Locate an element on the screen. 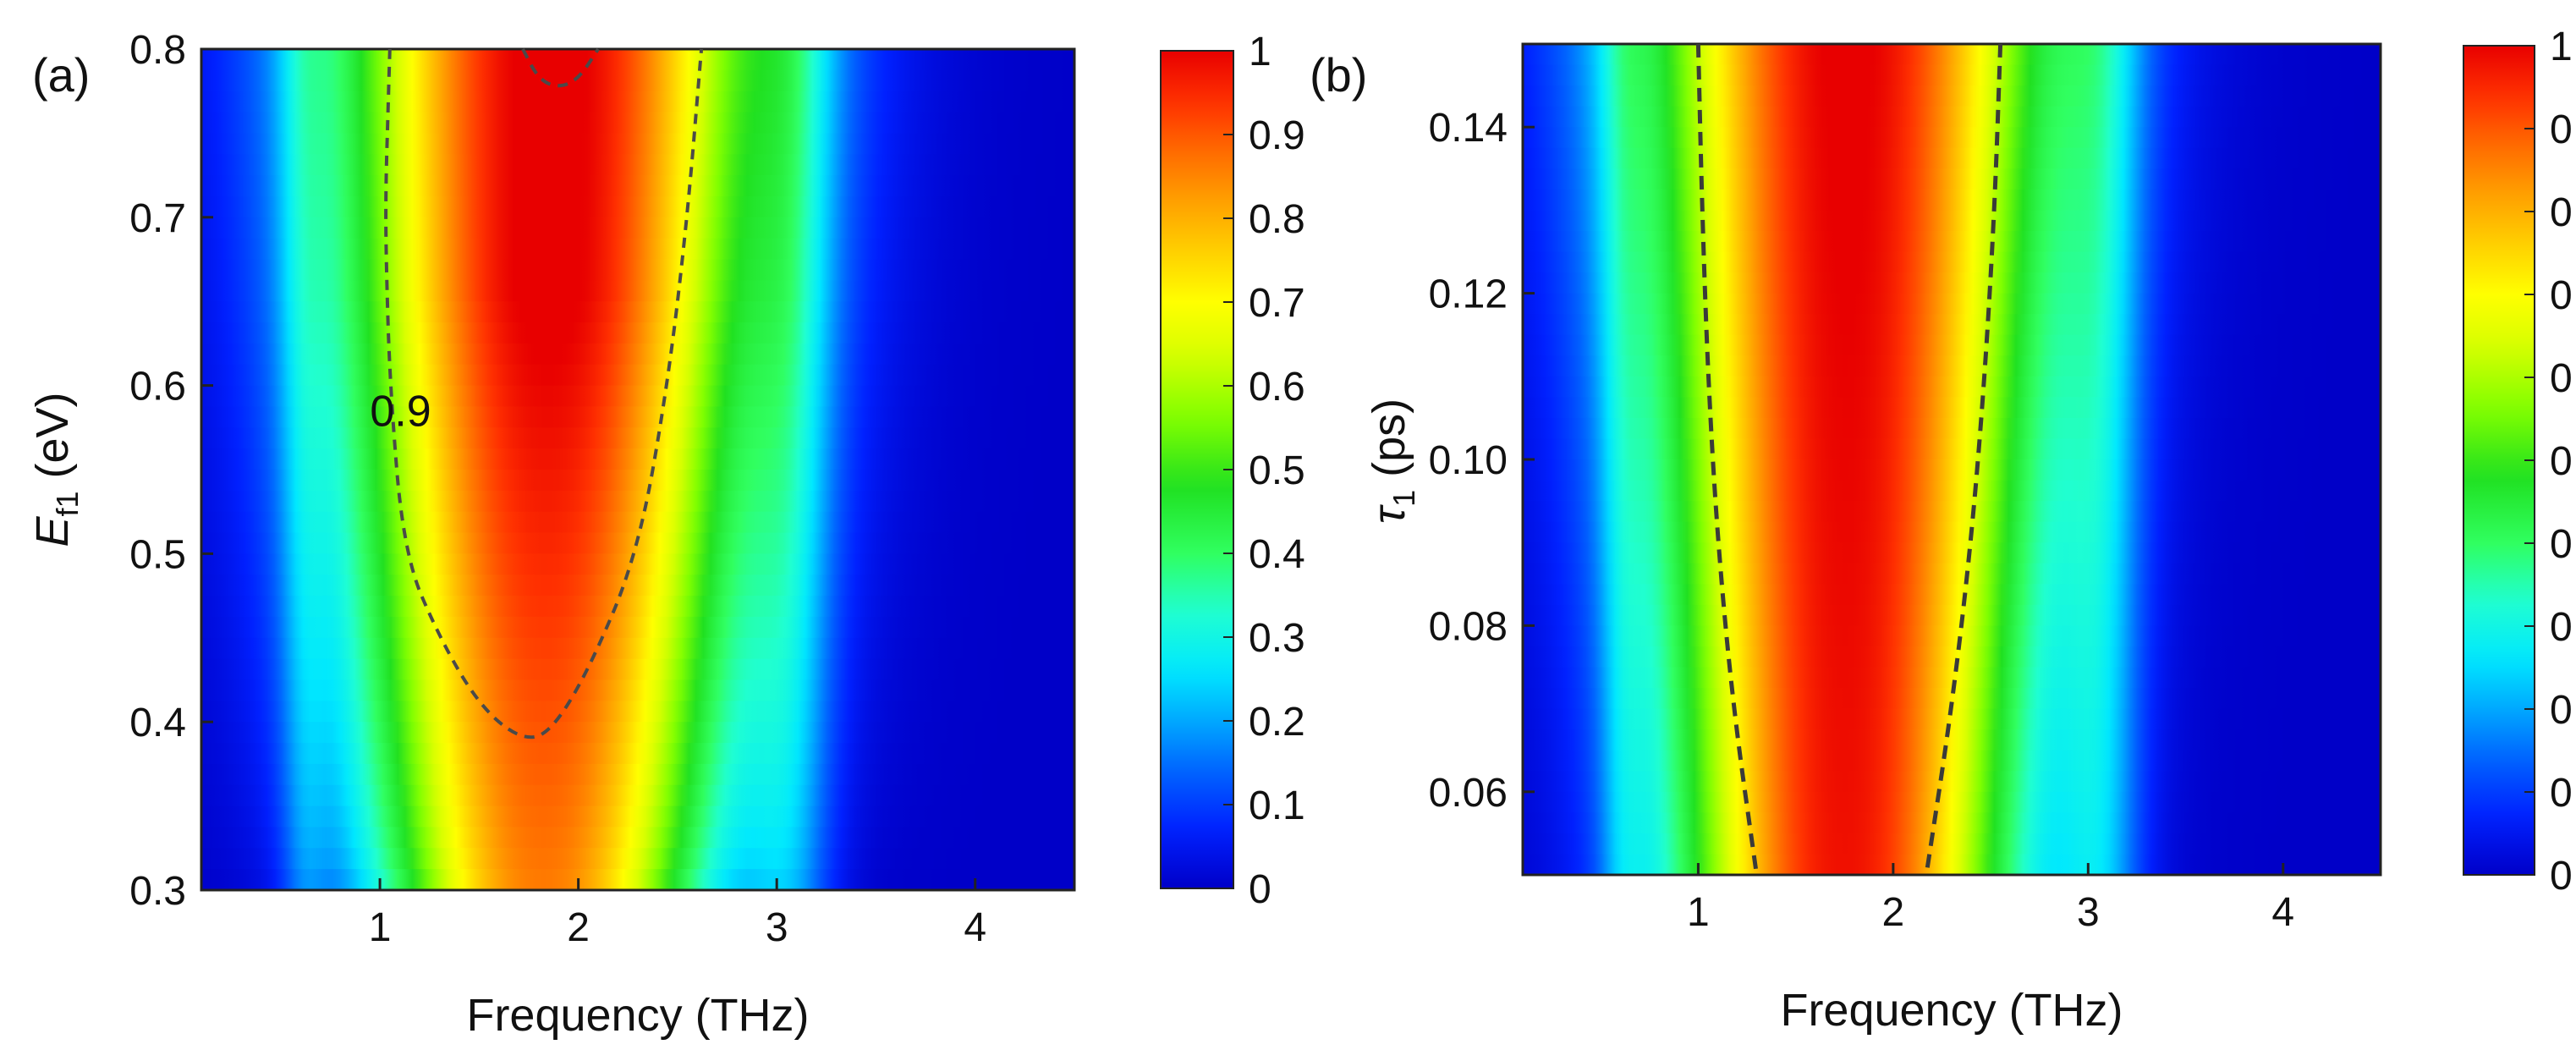 The width and height of the screenshot is (2576, 1061). colorbar-tick-label: 0.1 is located at coordinates (1277, 805).